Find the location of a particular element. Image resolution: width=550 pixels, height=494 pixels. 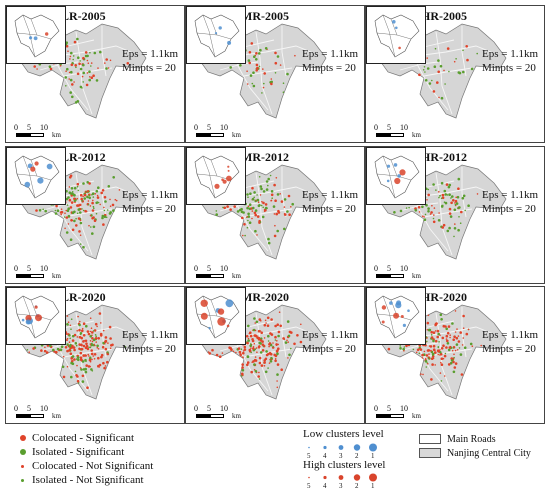

scale-segment-dark is located at coordinates (23, 276).